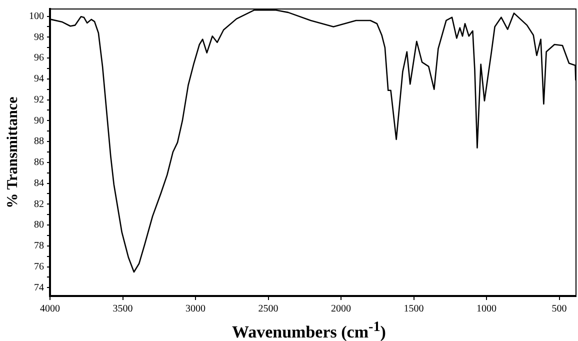  Describe the element at coordinates (39, 288) in the screenshot. I see `y-tick-label: 74` at that location.